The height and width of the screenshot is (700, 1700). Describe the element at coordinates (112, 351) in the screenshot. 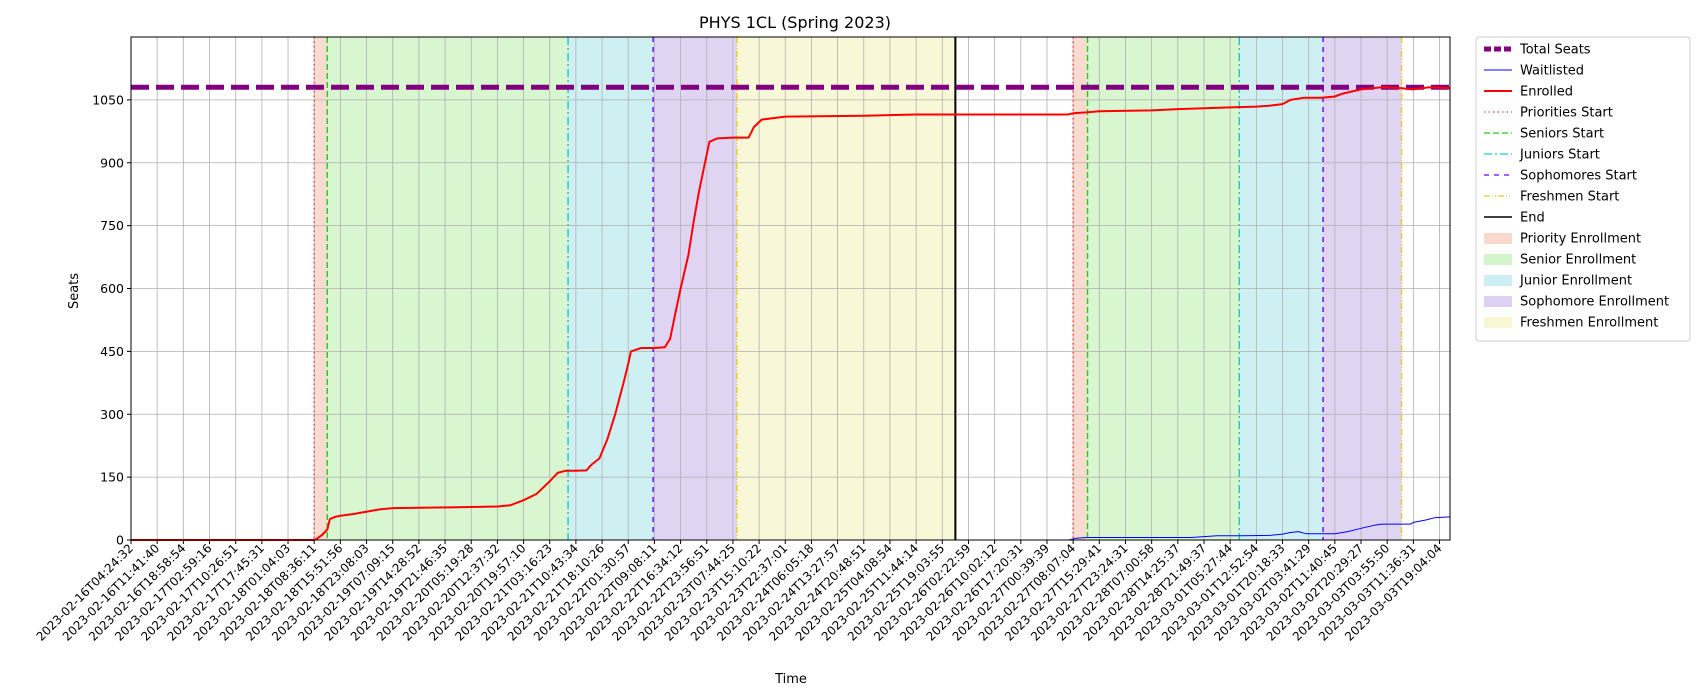

I see `y-tick-label: 450` at that location.